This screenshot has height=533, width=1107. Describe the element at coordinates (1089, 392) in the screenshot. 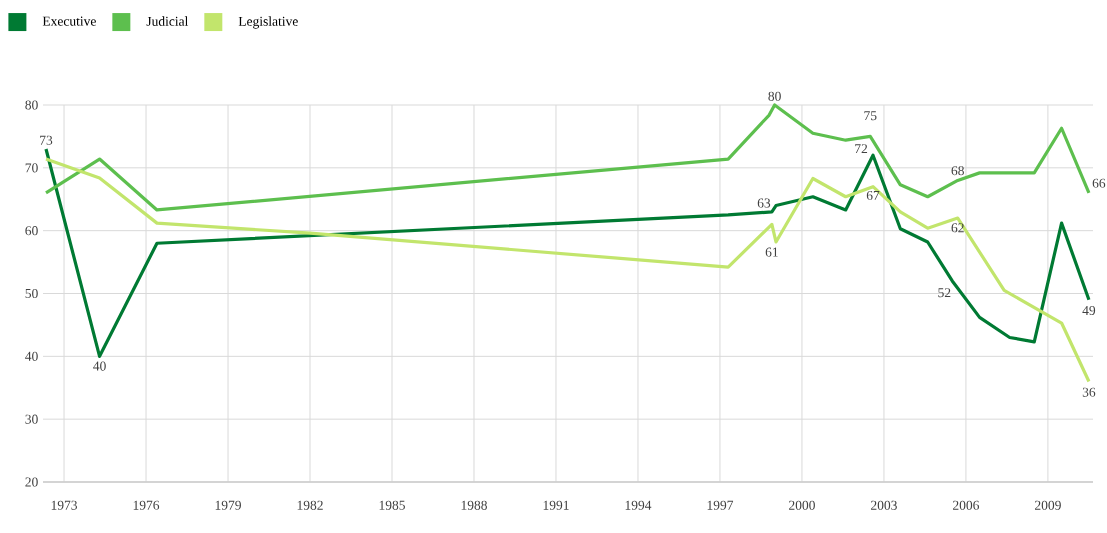

I see `annotation: 36` at that location.